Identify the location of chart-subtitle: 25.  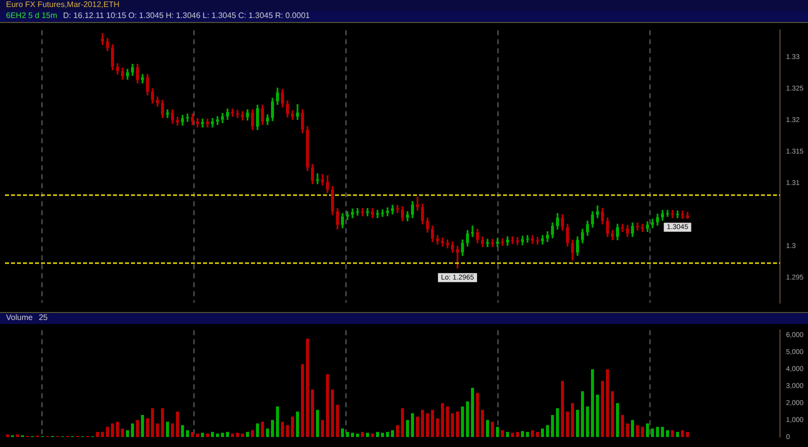
(43, 317).